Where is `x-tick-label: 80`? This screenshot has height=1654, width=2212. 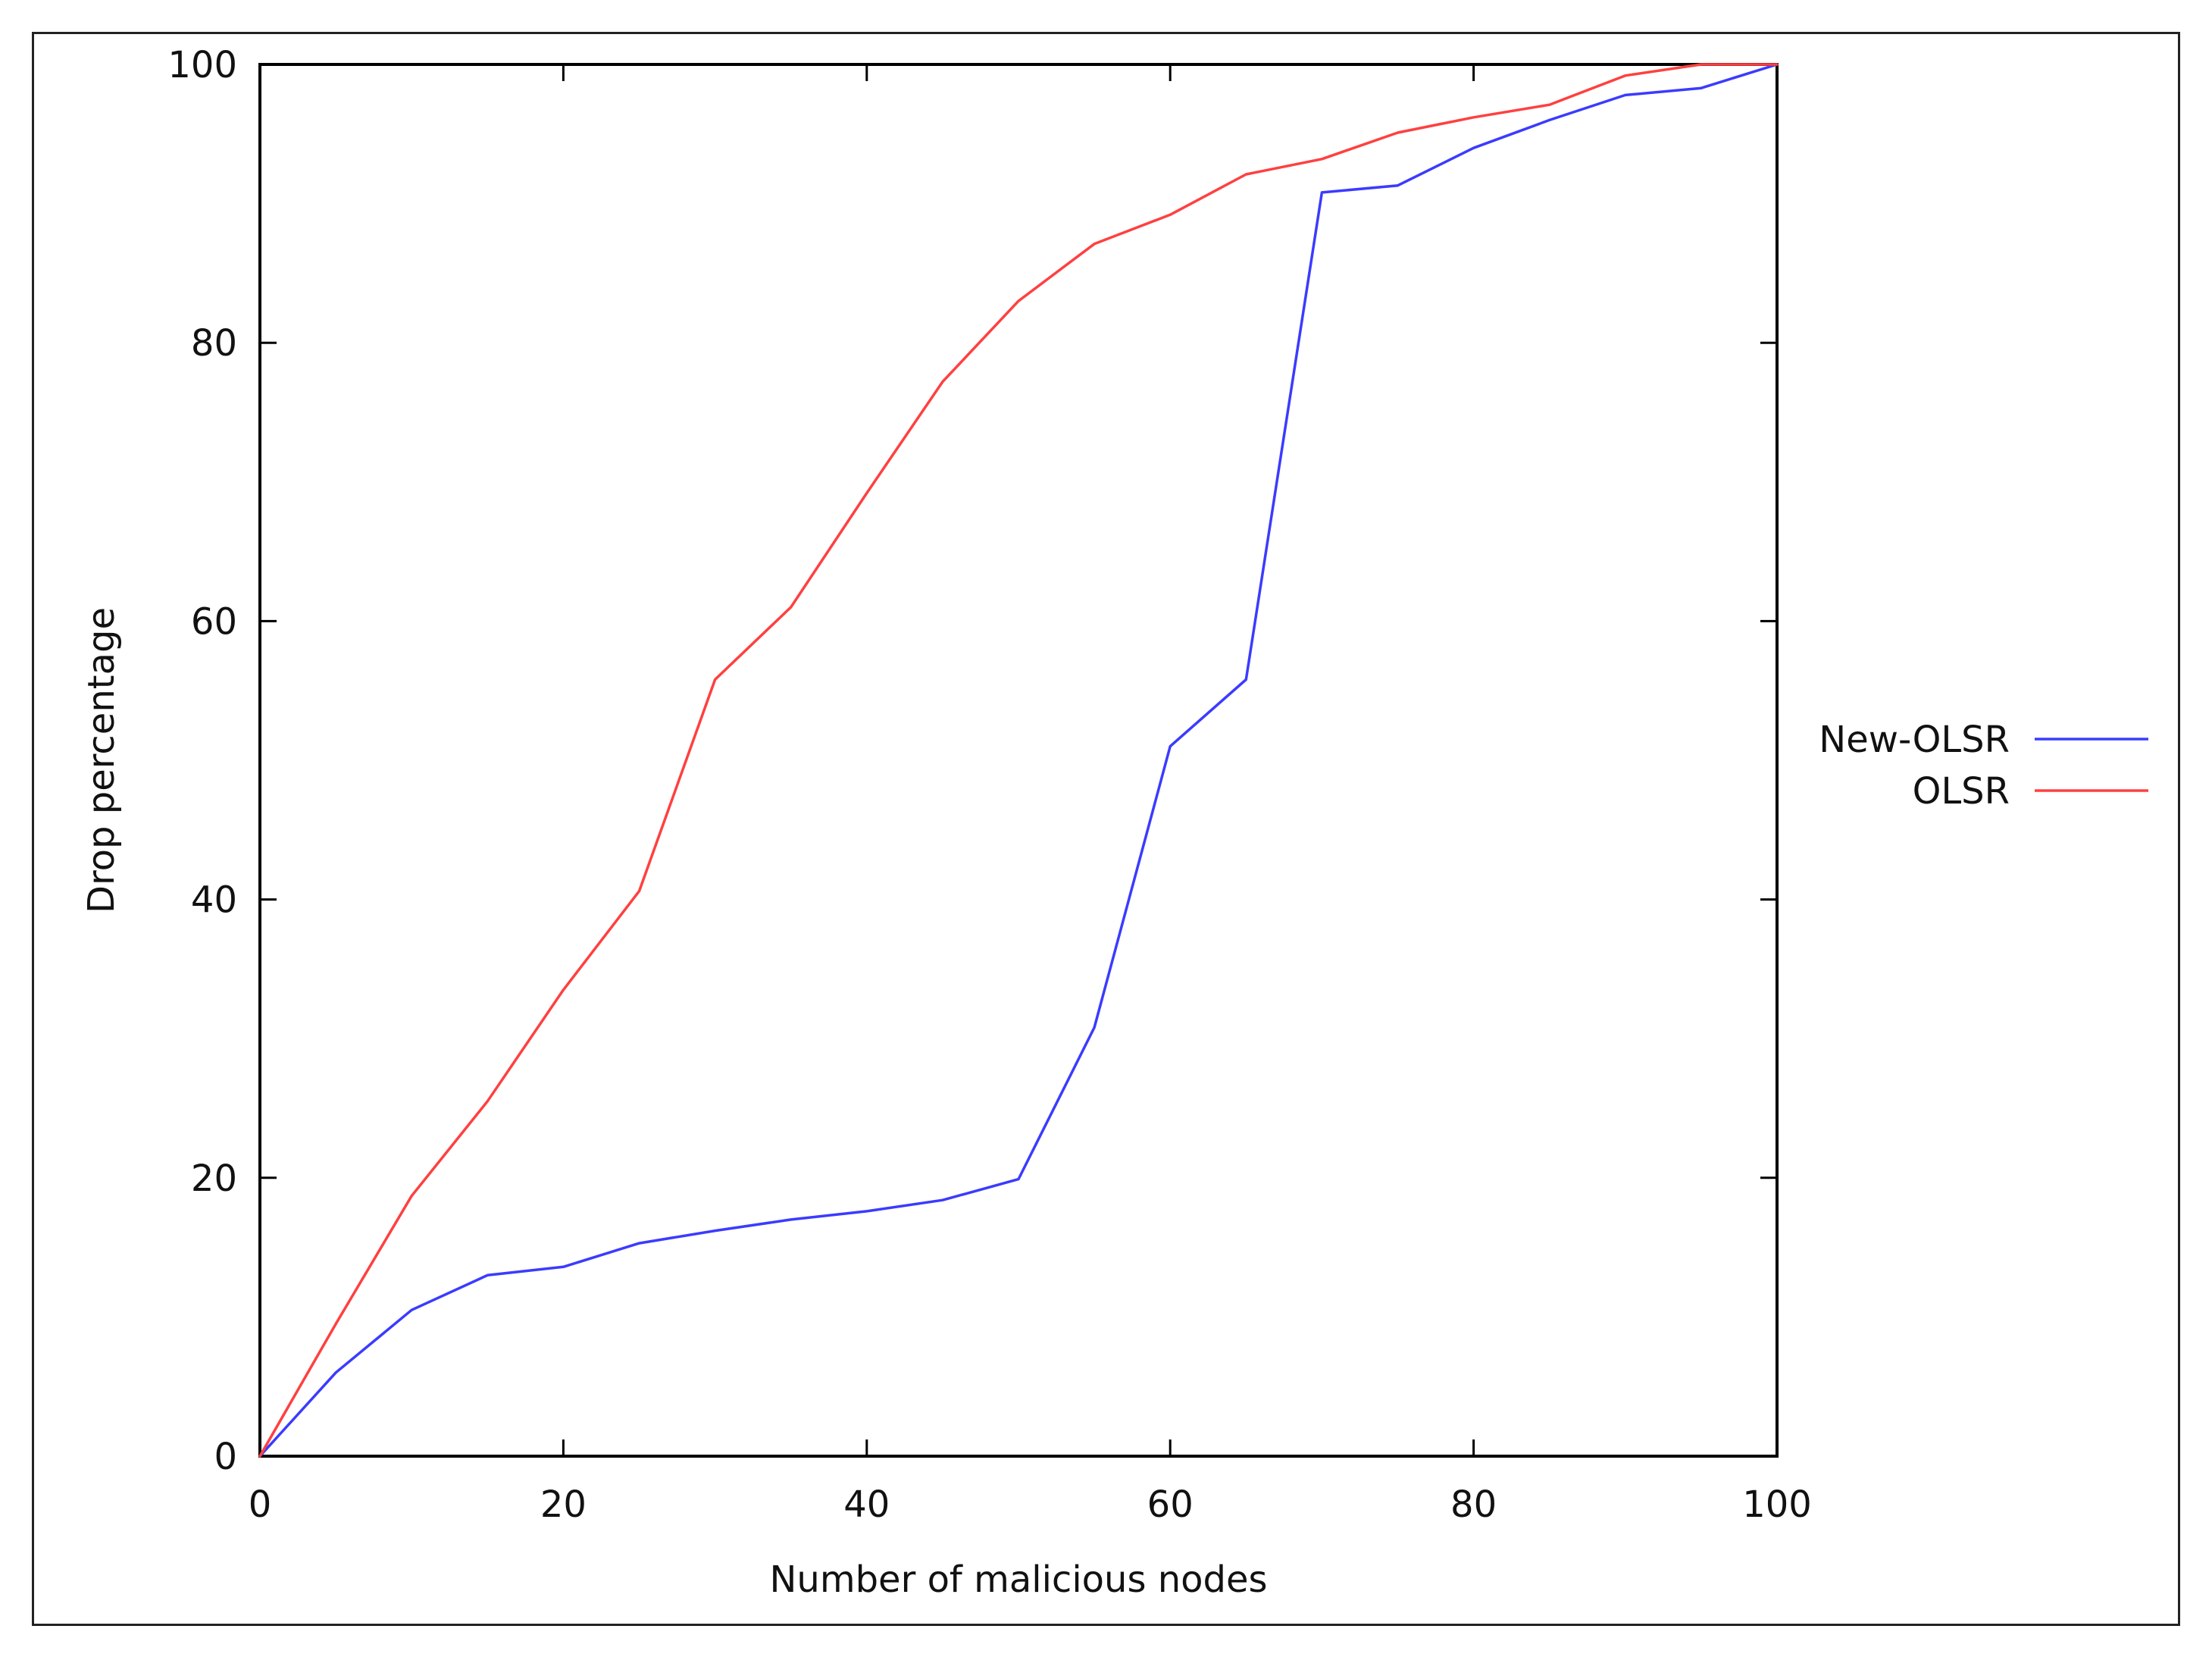 x-tick-label: 80 is located at coordinates (1473, 1505).